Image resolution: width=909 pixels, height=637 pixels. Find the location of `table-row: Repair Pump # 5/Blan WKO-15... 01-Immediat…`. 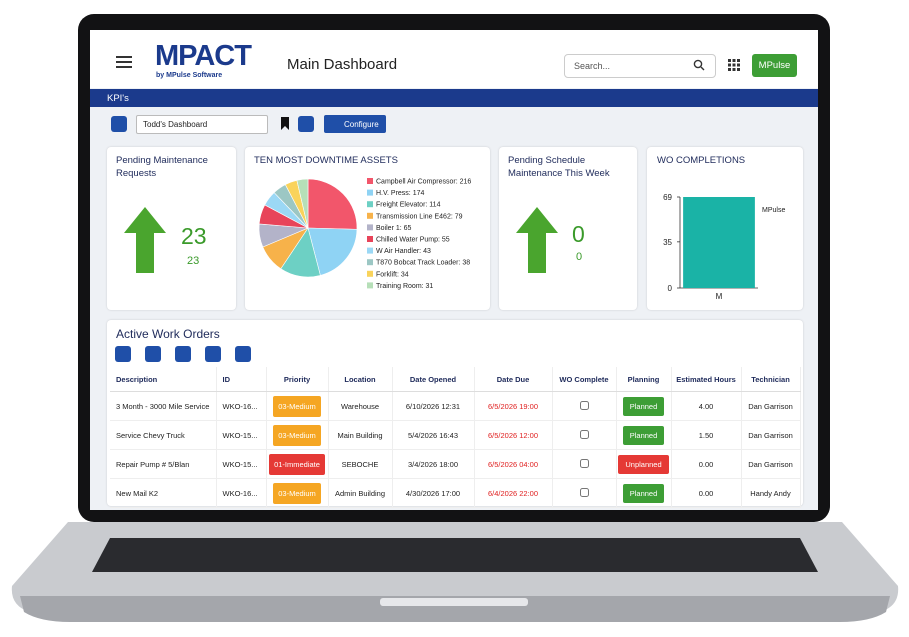

table-row: Repair Pump # 5/Blan WKO-15... 01-Immediat… is located at coordinates (455, 464).